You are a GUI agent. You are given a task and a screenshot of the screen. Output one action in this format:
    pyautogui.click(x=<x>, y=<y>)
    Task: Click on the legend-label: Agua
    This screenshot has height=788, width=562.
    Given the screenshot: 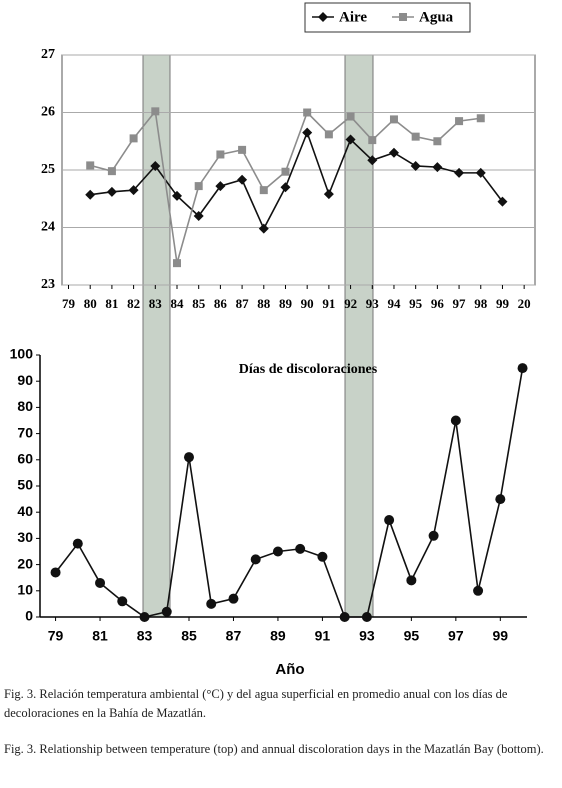 What is the action you would take?
    pyautogui.click(x=436, y=17)
    